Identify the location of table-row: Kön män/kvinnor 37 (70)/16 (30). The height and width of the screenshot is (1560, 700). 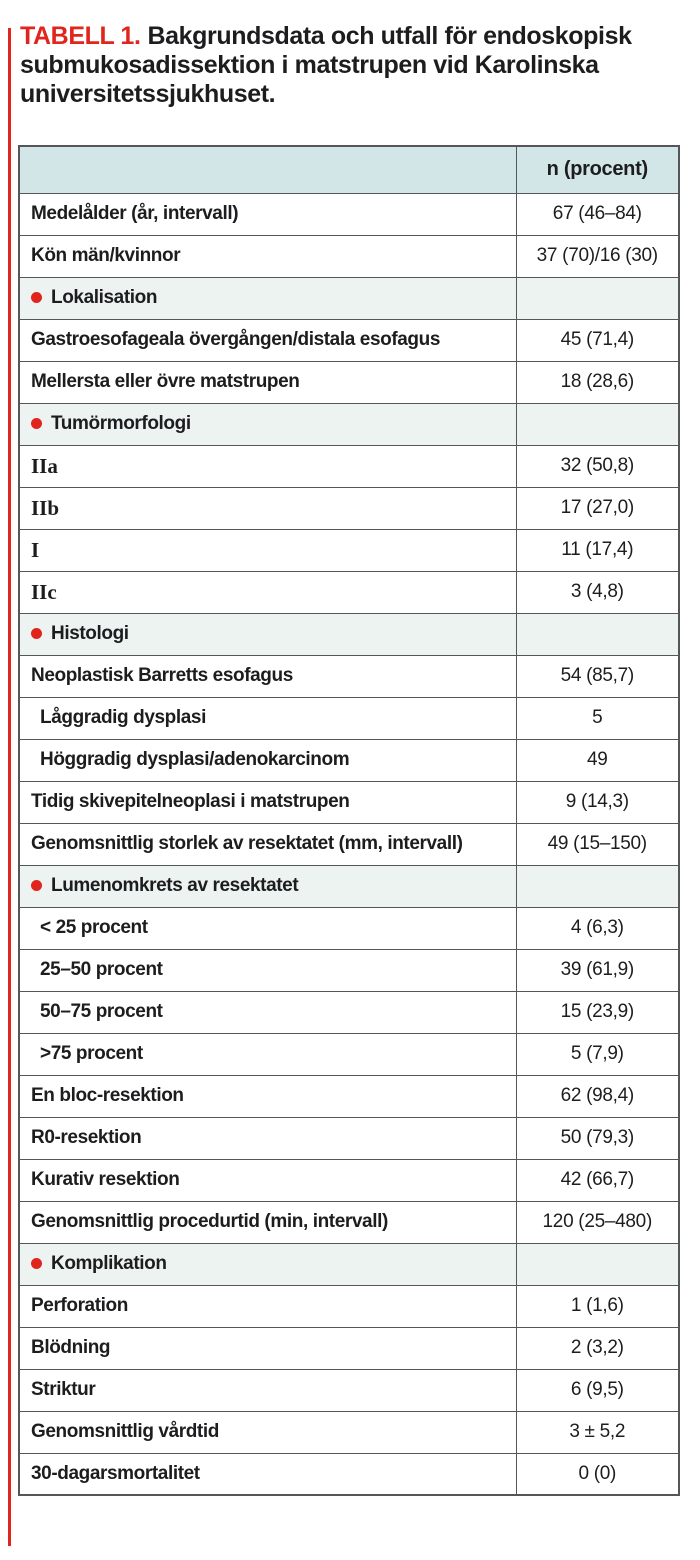
(349, 256).